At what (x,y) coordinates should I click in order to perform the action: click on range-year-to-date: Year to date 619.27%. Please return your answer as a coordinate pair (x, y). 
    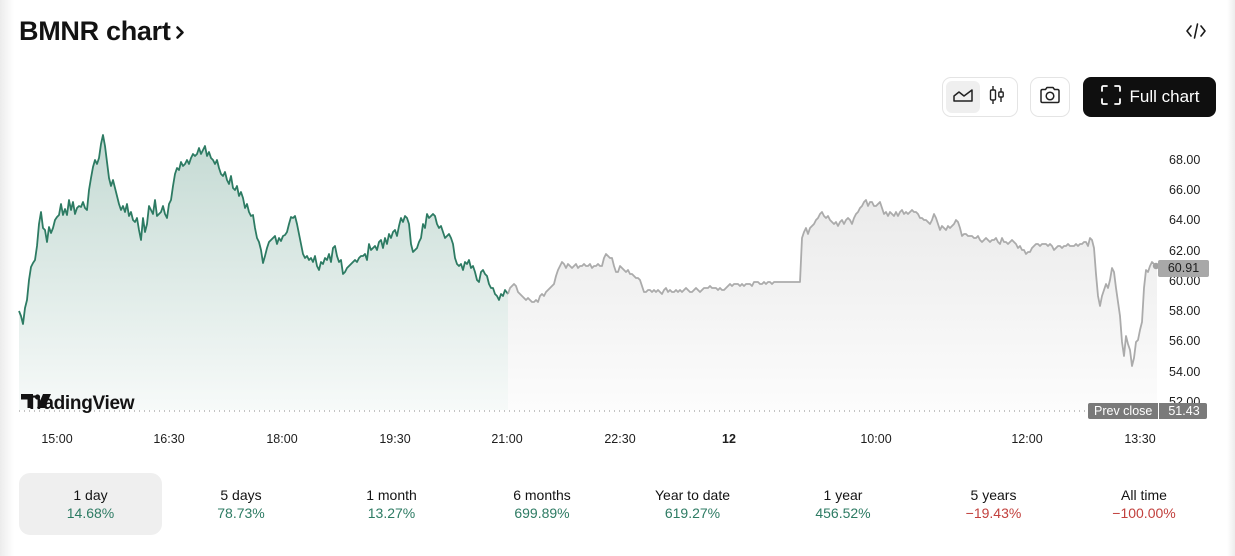
    Looking at the image, I should click on (692, 504).